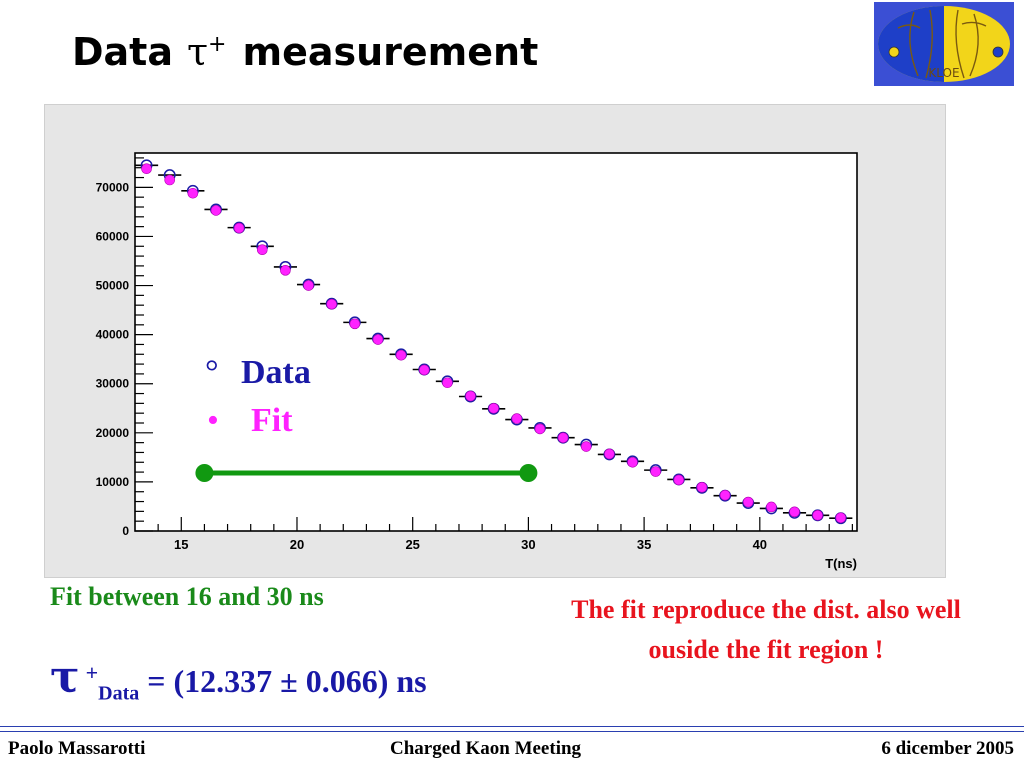 The width and height of the screenshot is (1024, 768). I want to click on y-tick-label: 60000, so click(113, 236).